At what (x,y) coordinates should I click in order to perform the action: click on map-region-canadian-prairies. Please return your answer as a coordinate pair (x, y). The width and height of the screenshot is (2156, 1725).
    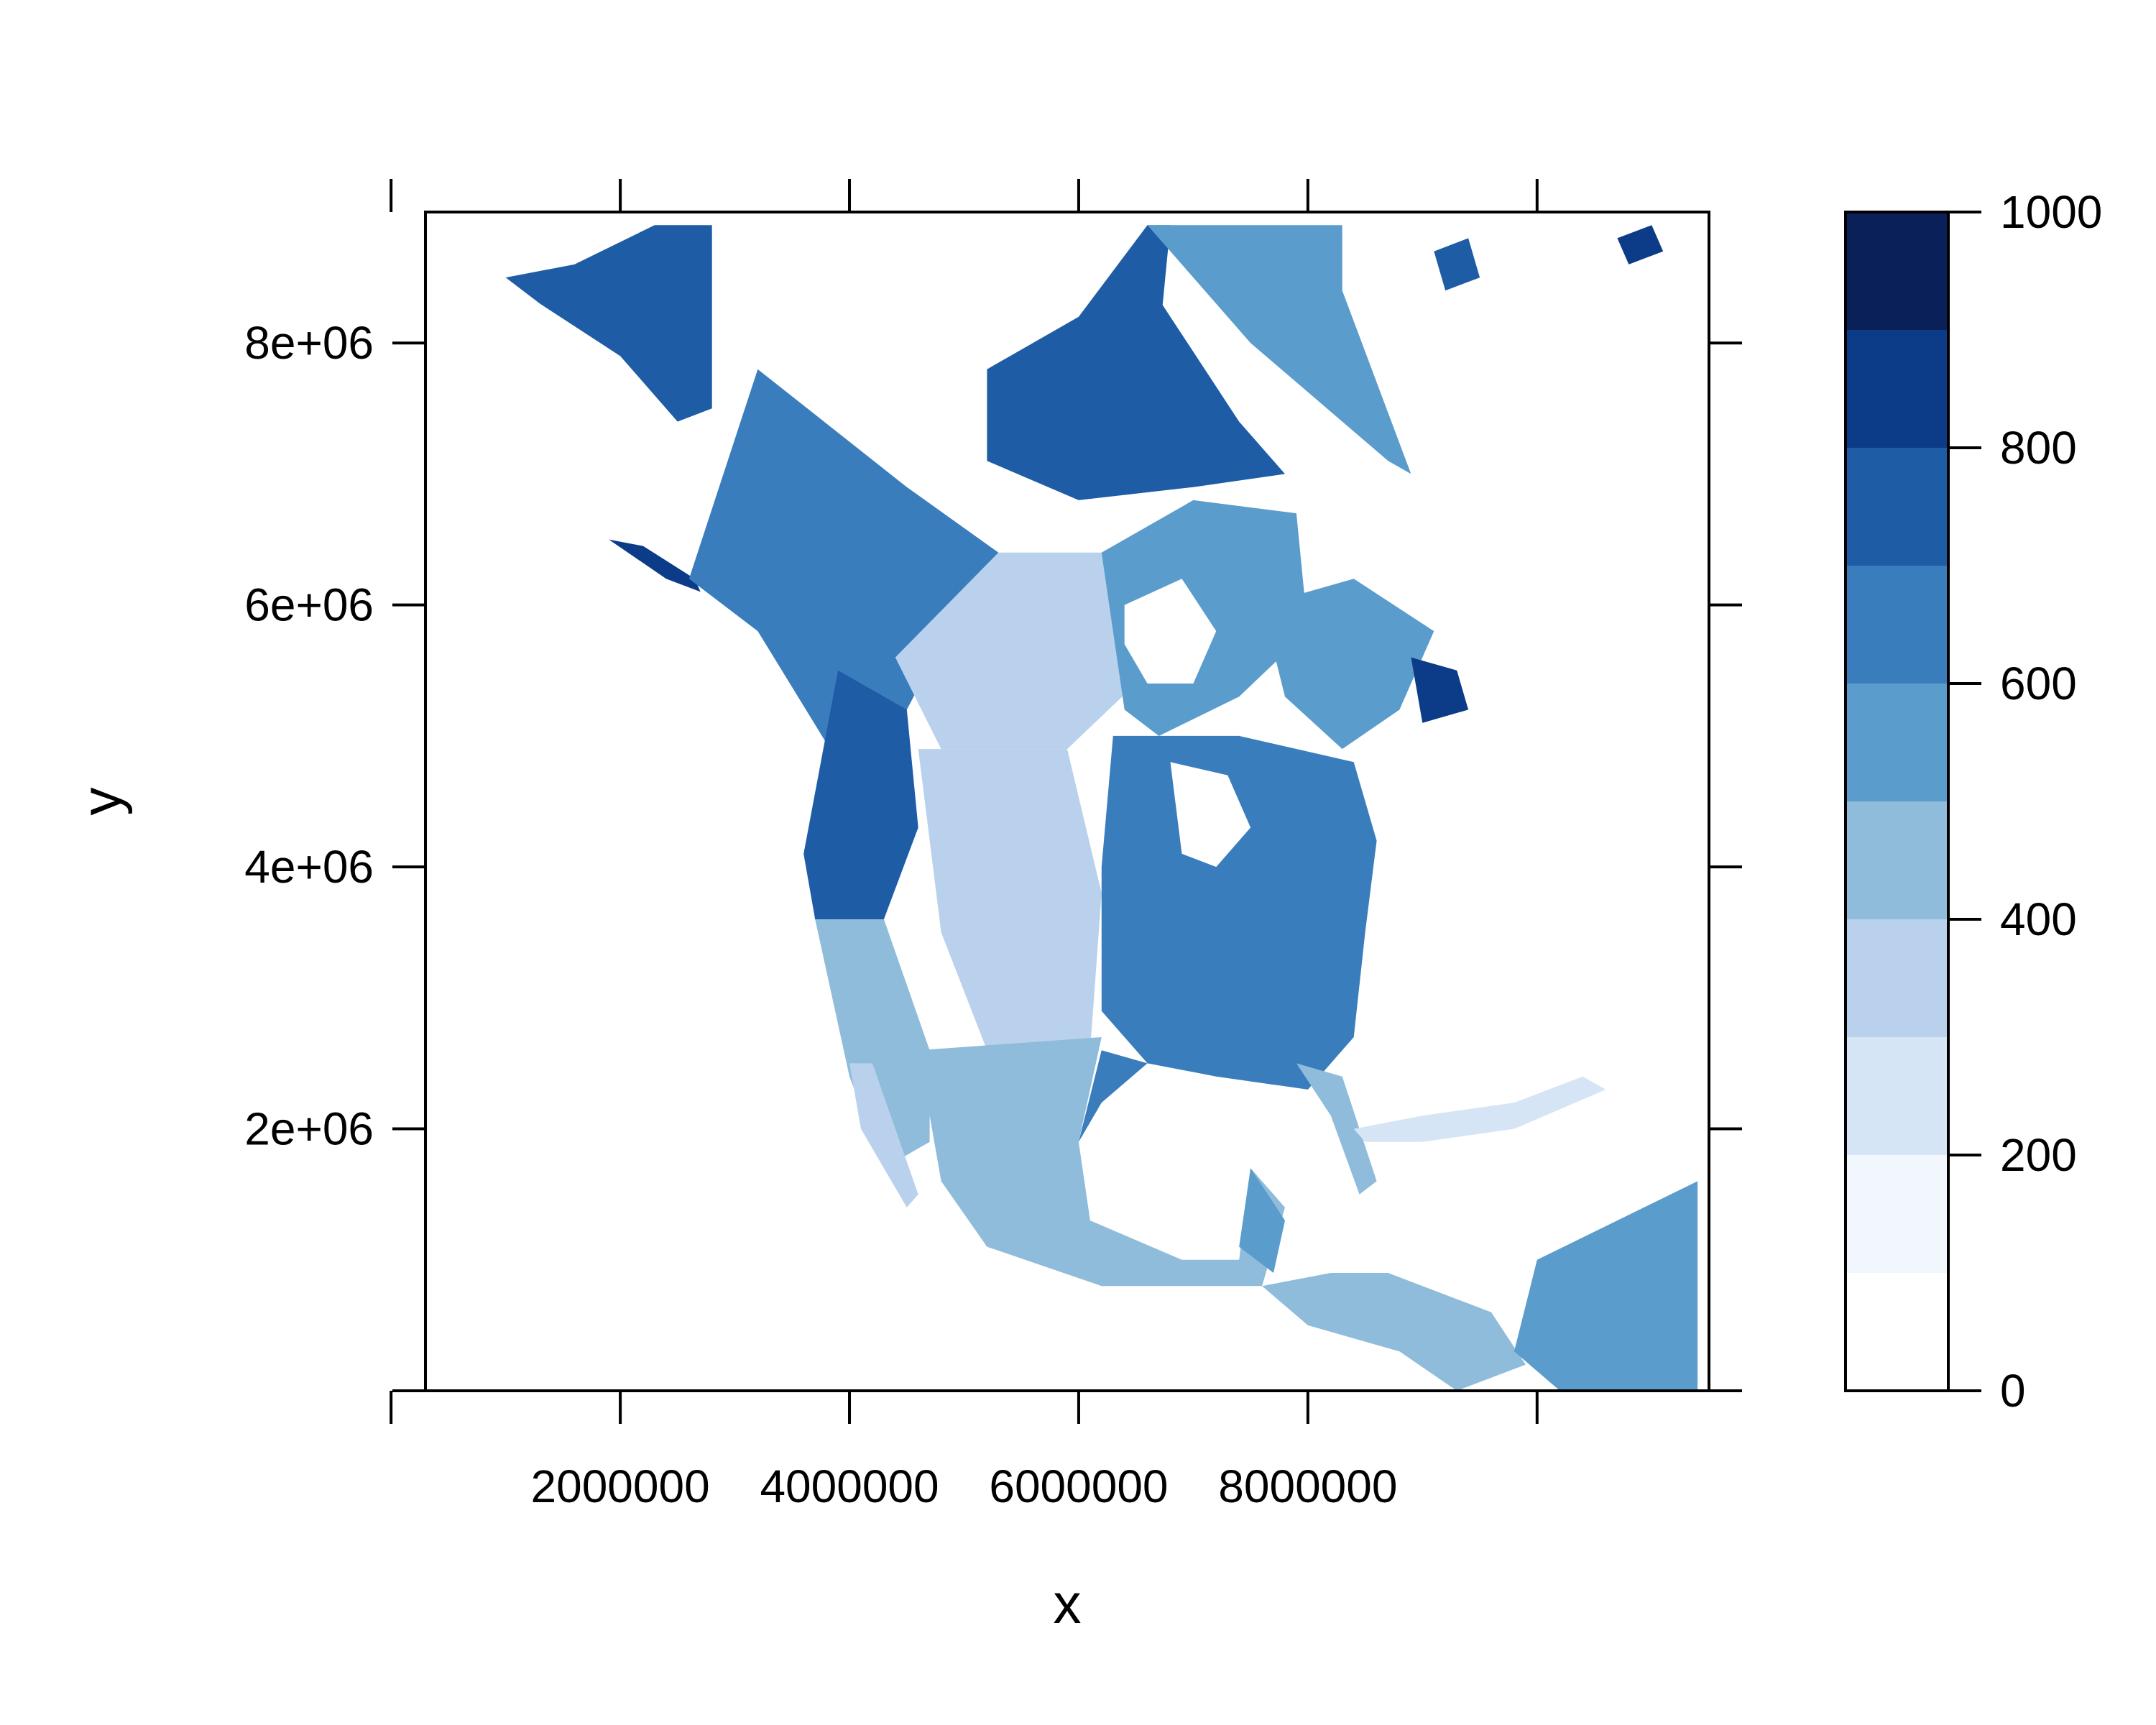
    Looking at the image, I should click on (1015, 651).